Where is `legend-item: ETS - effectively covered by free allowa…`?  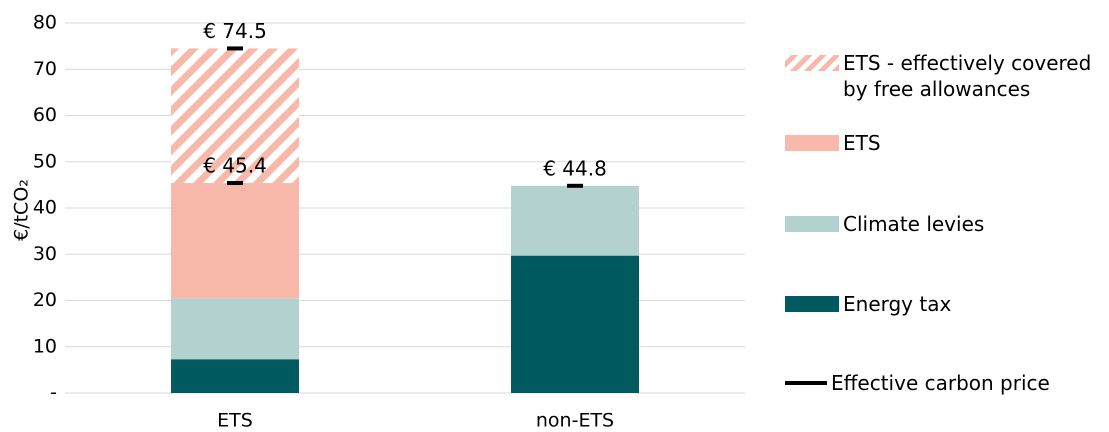 legend-item: ETS - effectively covered by free allowa… is located at coordinates (947, 76).